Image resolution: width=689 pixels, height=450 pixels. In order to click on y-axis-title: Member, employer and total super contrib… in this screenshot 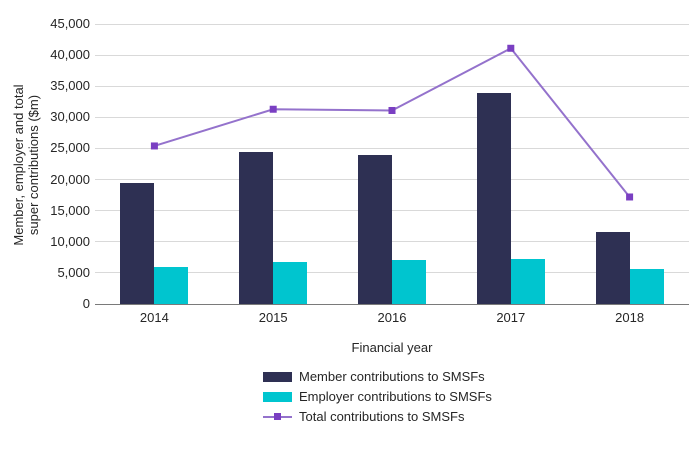, I will do `click(27, 165)`.